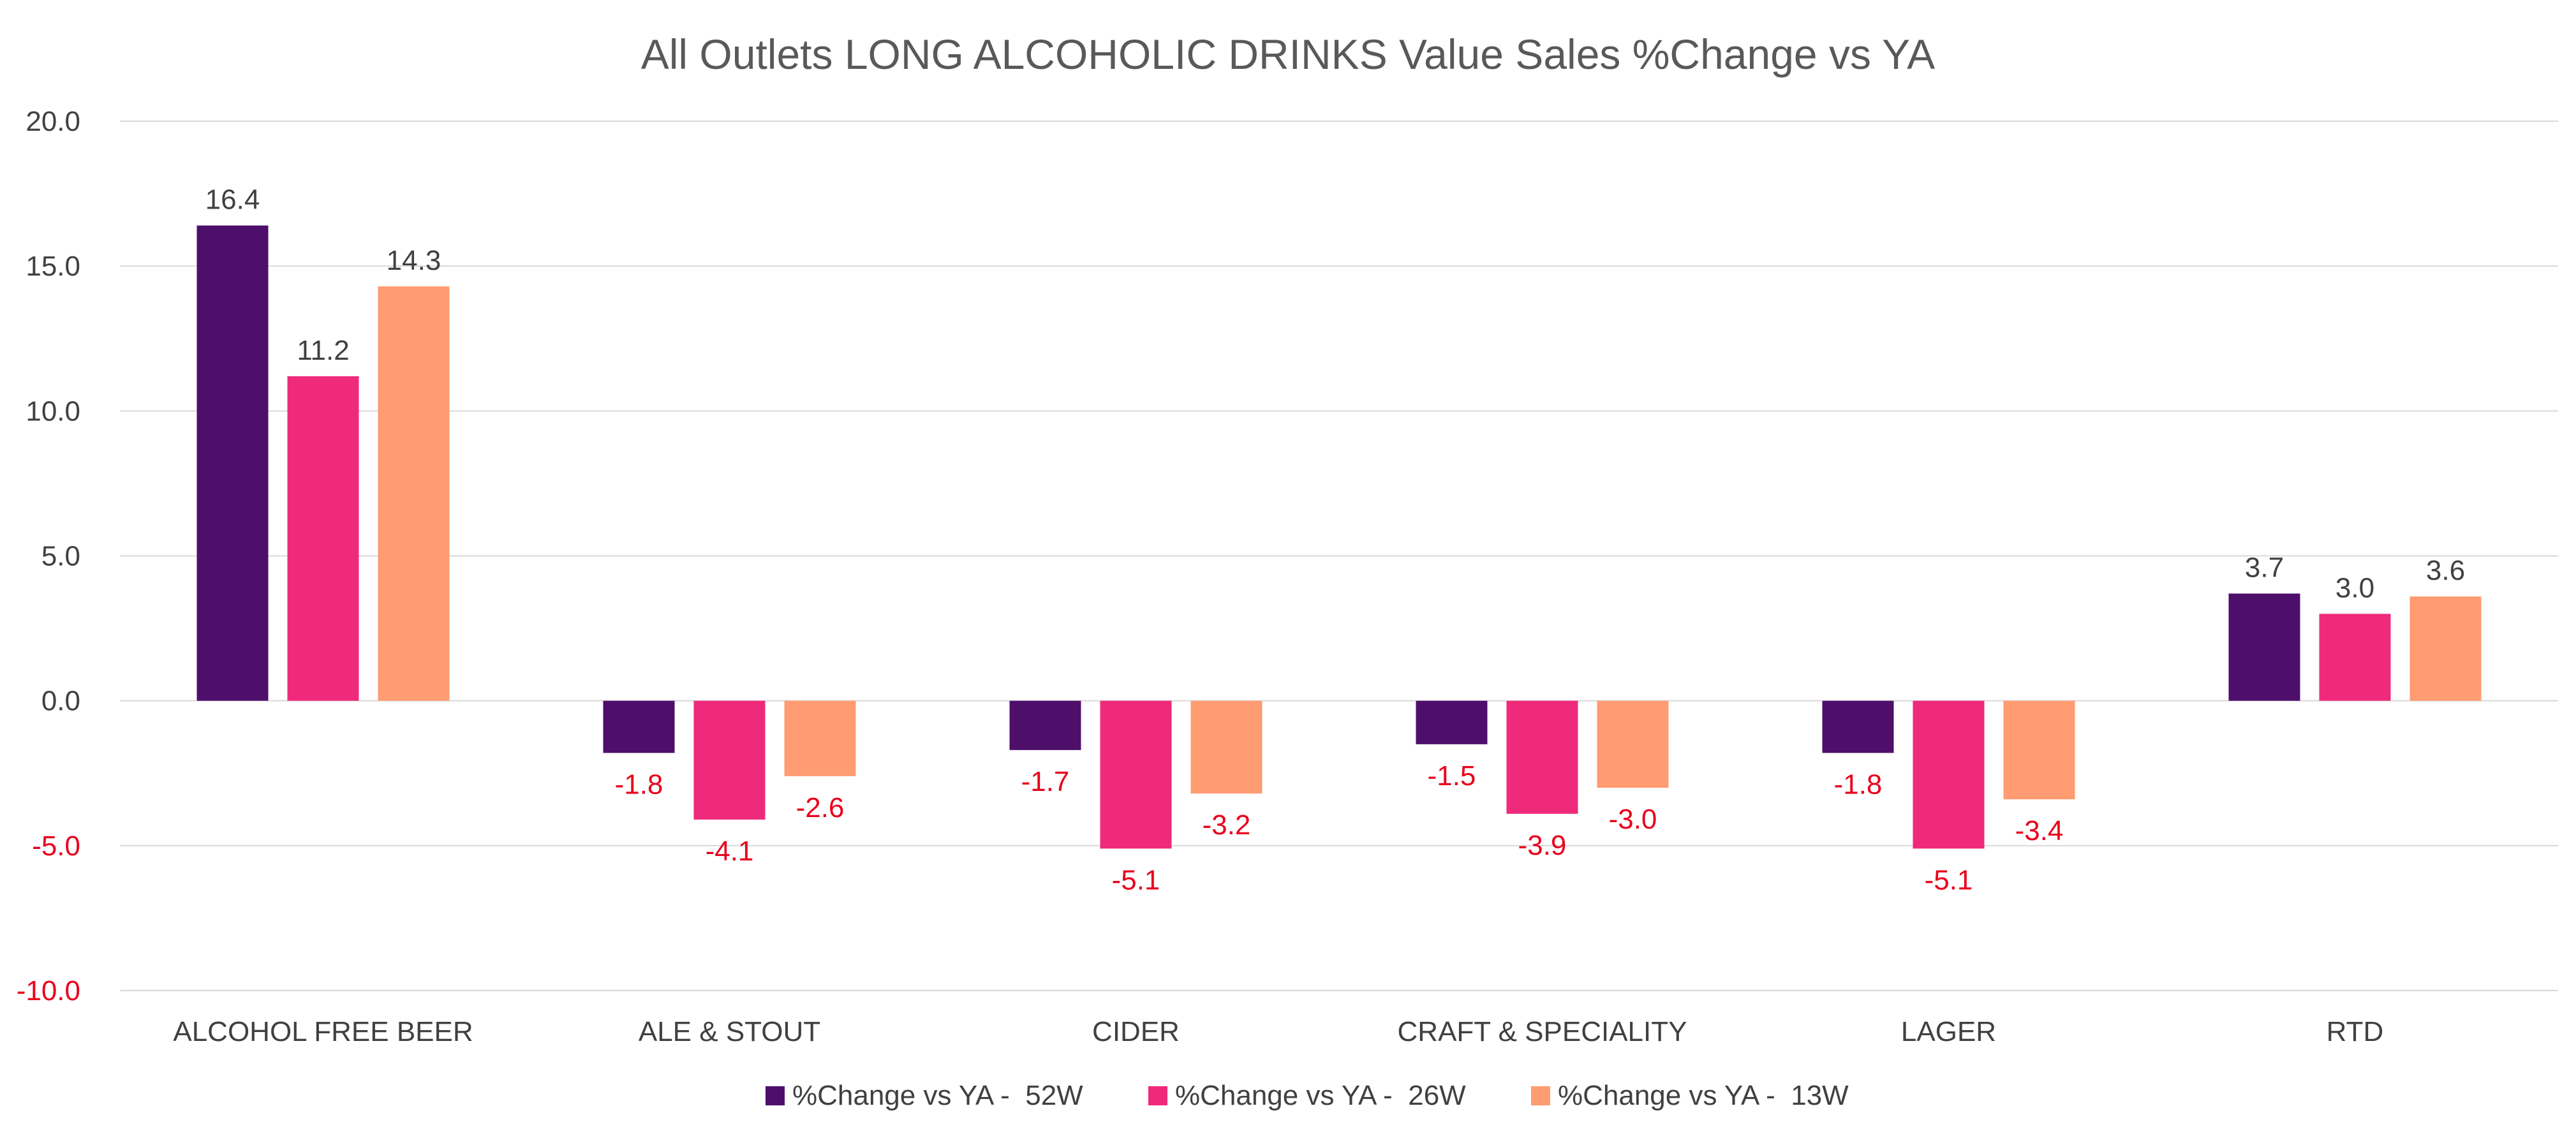 The image size is (2576, 1136). I want to click on x-tick-label: CIDER, so click(1136, 1031).